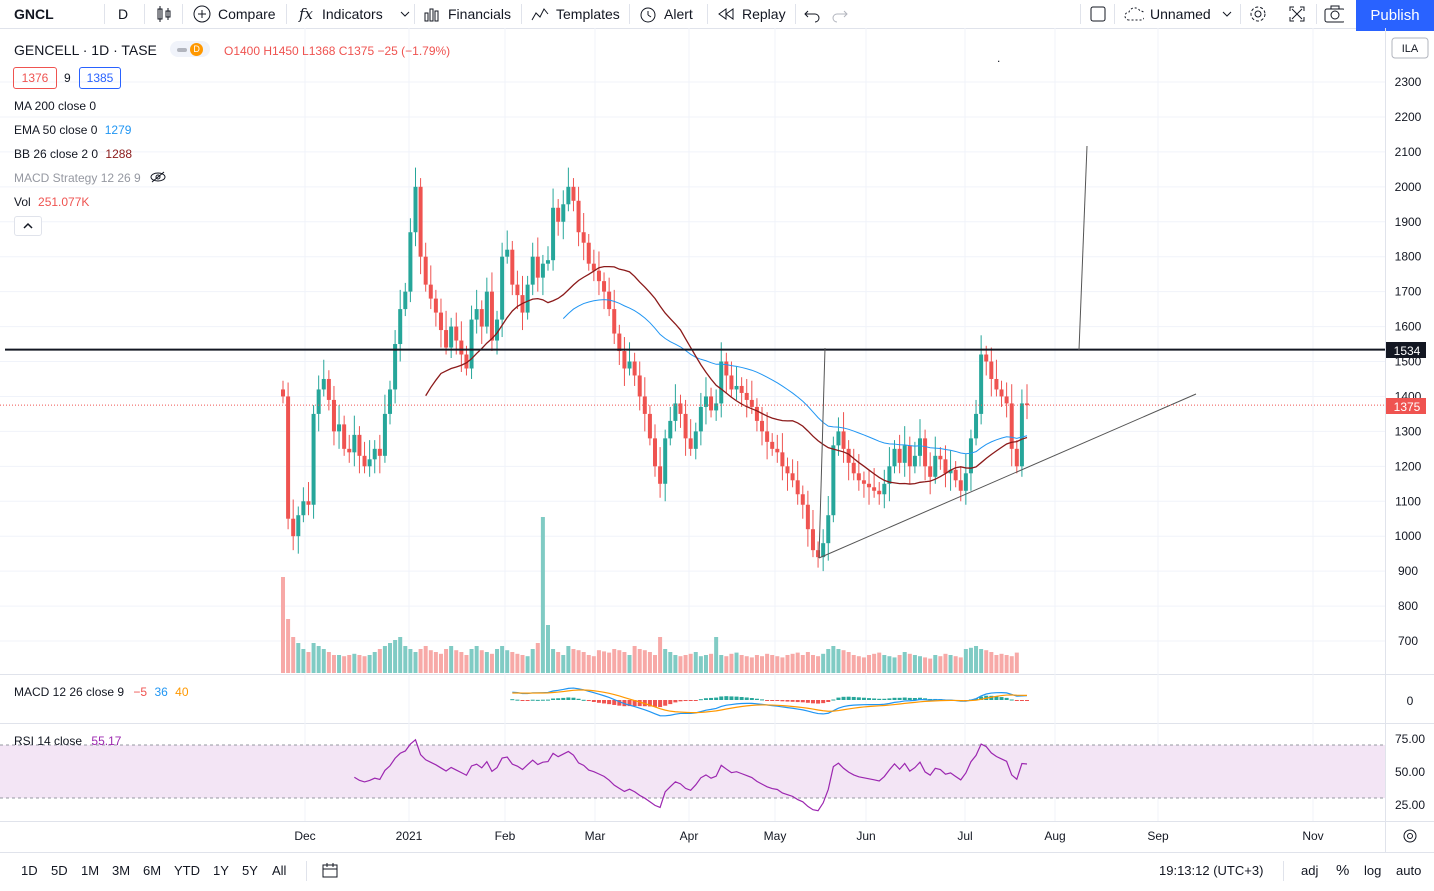 The width and height of the screenshot is (1434, 891). I want to click on range-1m: 1M, so click(90, 870).